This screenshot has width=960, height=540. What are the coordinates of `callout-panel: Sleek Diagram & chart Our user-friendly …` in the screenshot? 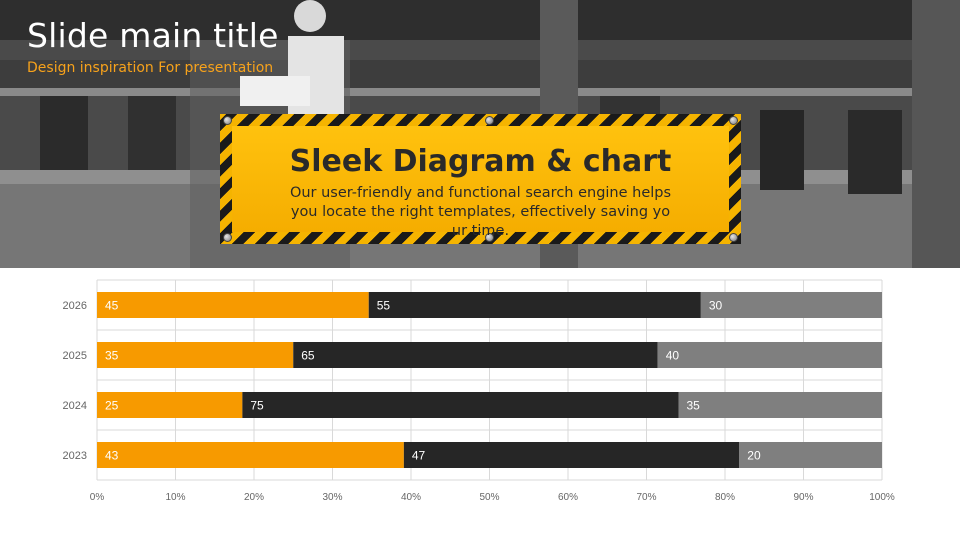 It's located at (480, 182).